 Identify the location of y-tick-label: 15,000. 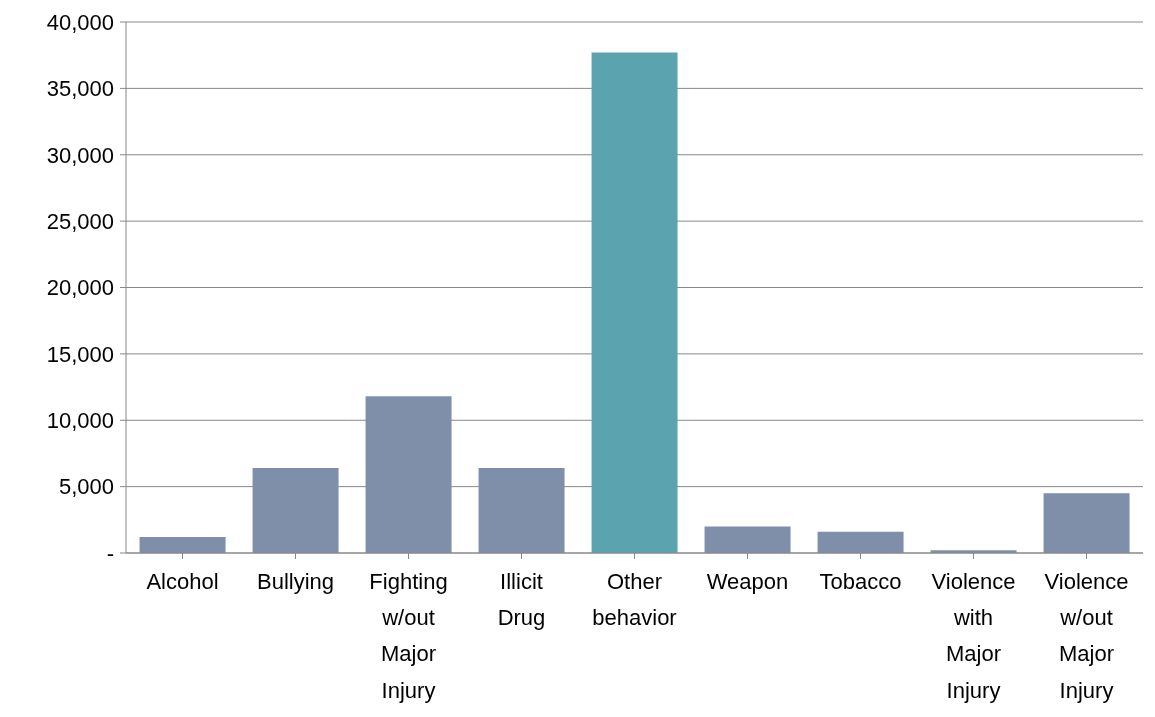
(80, 354).